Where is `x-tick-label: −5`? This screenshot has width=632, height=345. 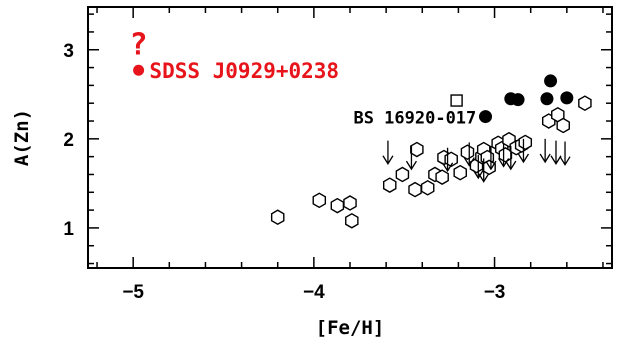 x-tick-label: −5 is located at coordinates (133, 292).